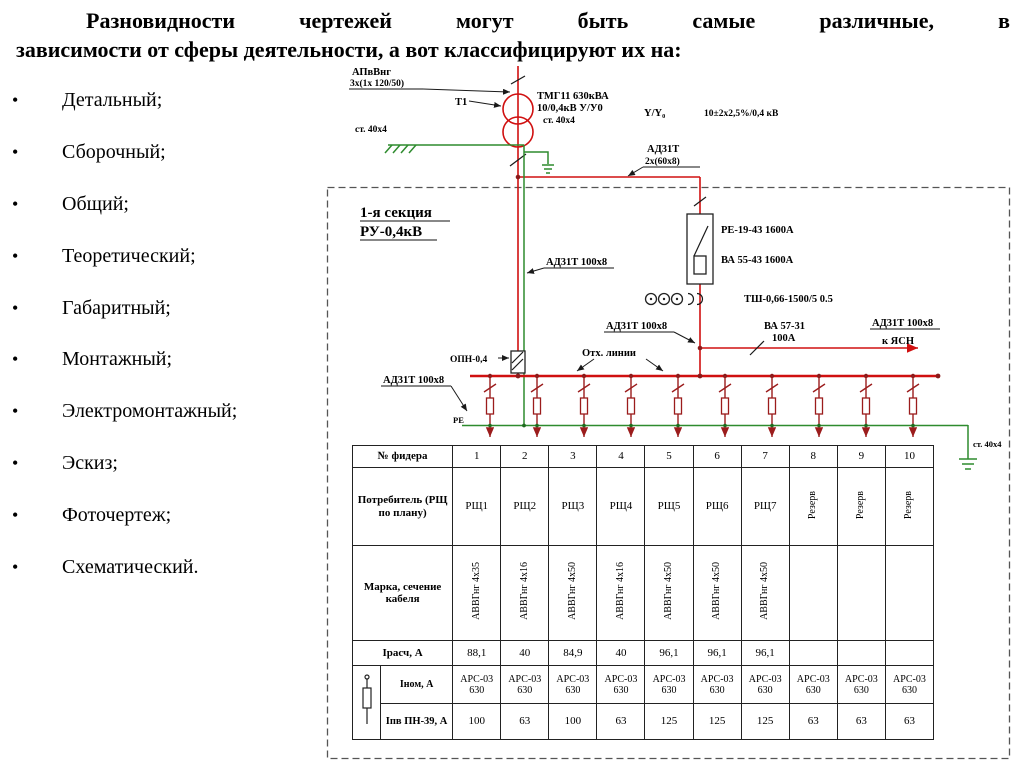 The width and height of the screenshot is (1024, 767). Describe the element at coordinates (898, 341) in the screenshot. I see `yasn-direction-label: к ЯСН` at that location.